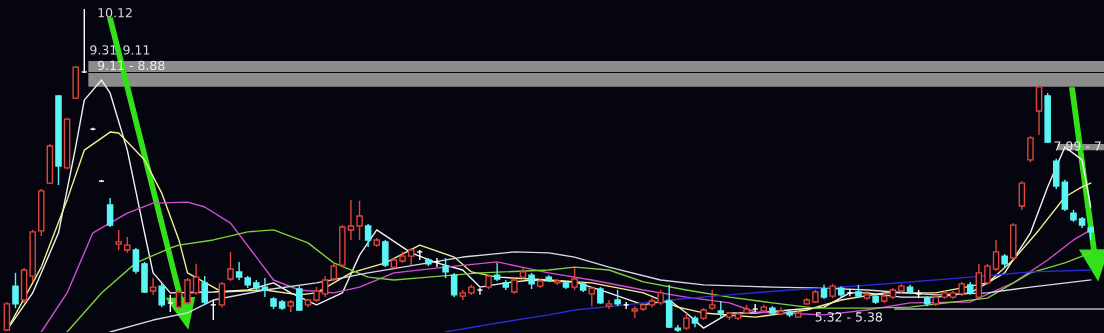 This screenshot has width=1104, height=333. I want to click on band-label: 5.32 - 5.38, so click(849, 317).